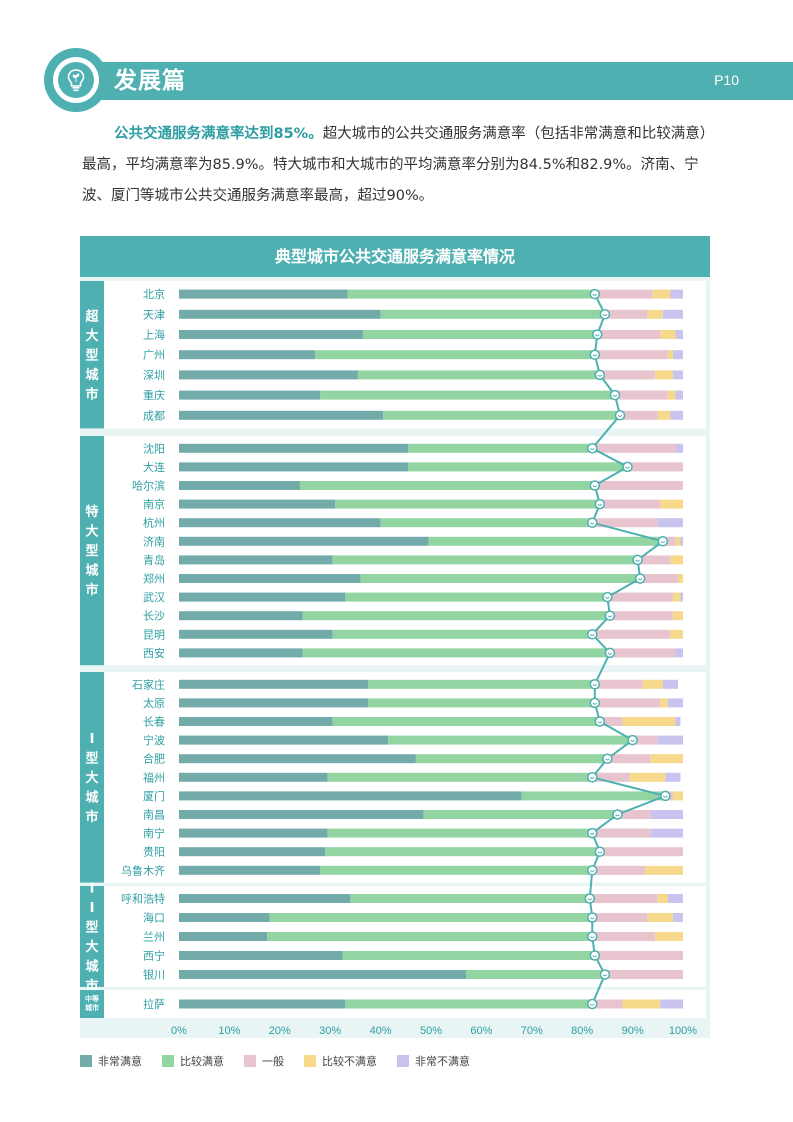 The image size is (793, 1122). Describe the element at coordinates (120, 1061) in the screenshot. I see `legend-label: 非常满意` at that location.